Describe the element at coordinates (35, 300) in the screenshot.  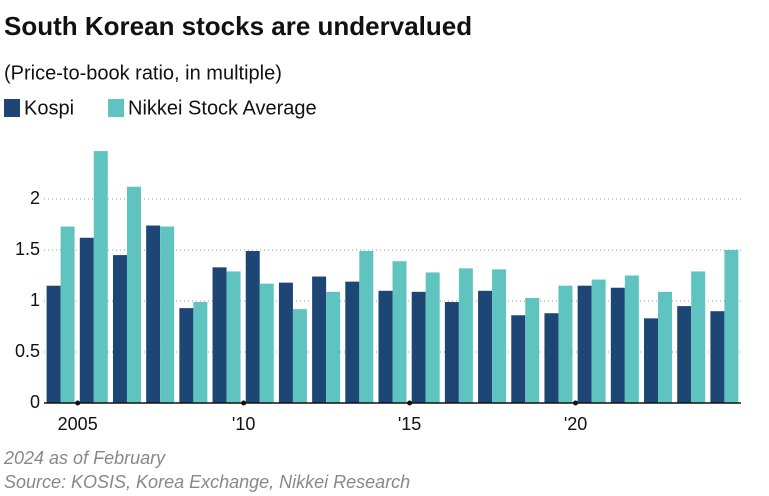
I see `y-tick-label: 1` at that location.